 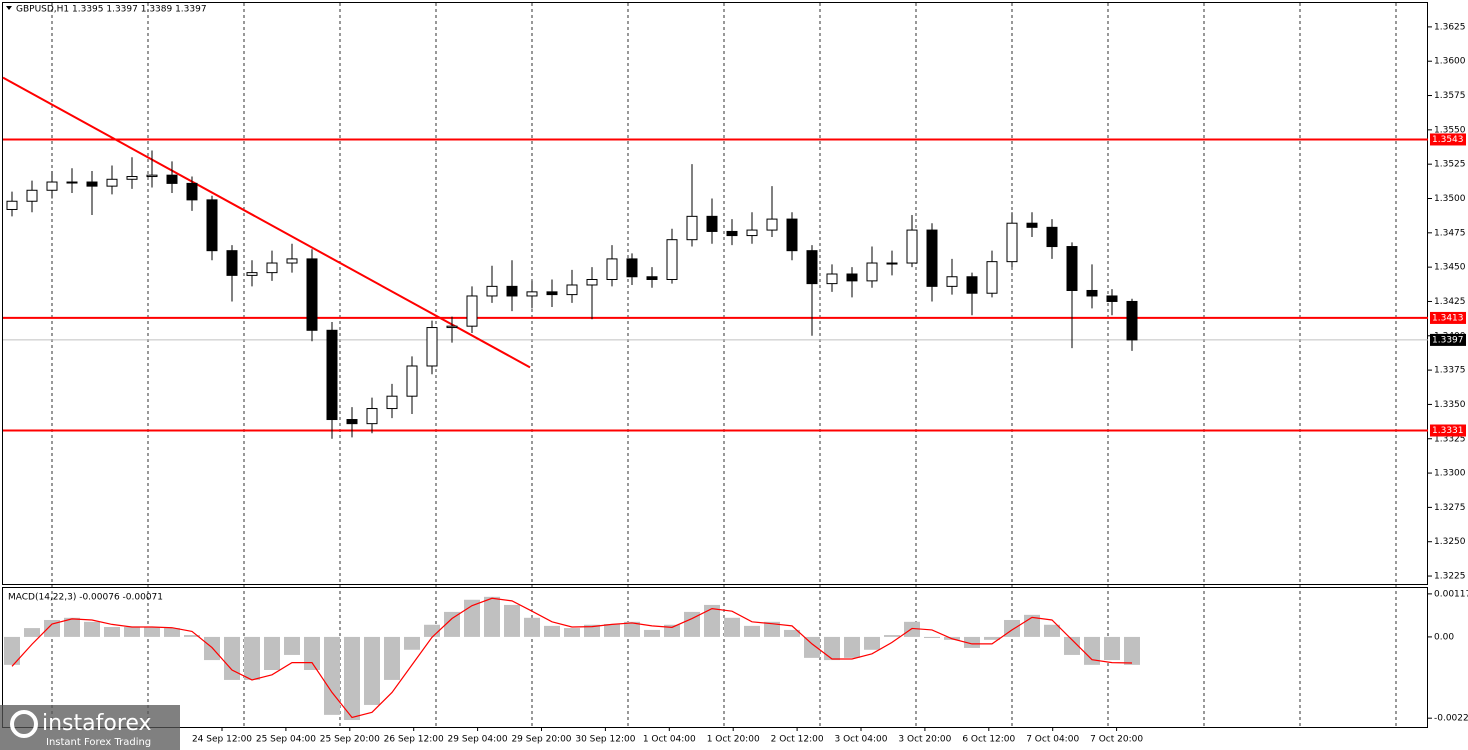 I want to click on x-tick-label: 25 Sep 04:00, so click(x=286, y=740).